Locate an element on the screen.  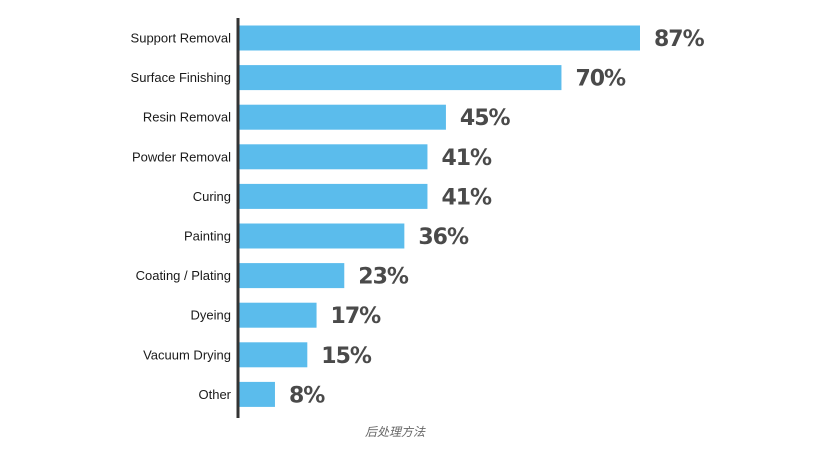
category-label: Resin Removal is located at coordinates (187, 117).